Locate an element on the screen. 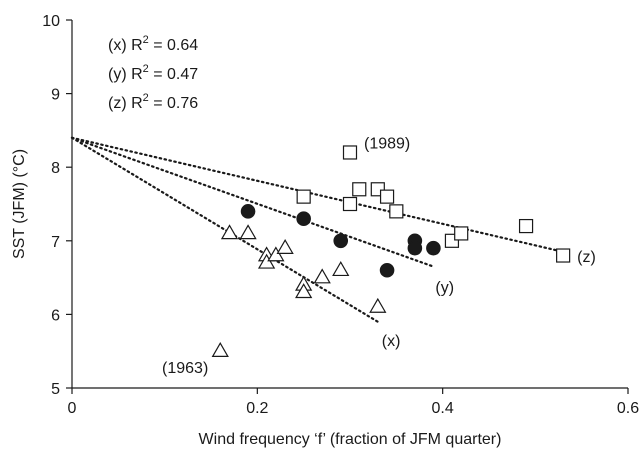 The height and width of the screenshot is (451, 643). y-tick-label: 7 is located at coordinates (55, 242).